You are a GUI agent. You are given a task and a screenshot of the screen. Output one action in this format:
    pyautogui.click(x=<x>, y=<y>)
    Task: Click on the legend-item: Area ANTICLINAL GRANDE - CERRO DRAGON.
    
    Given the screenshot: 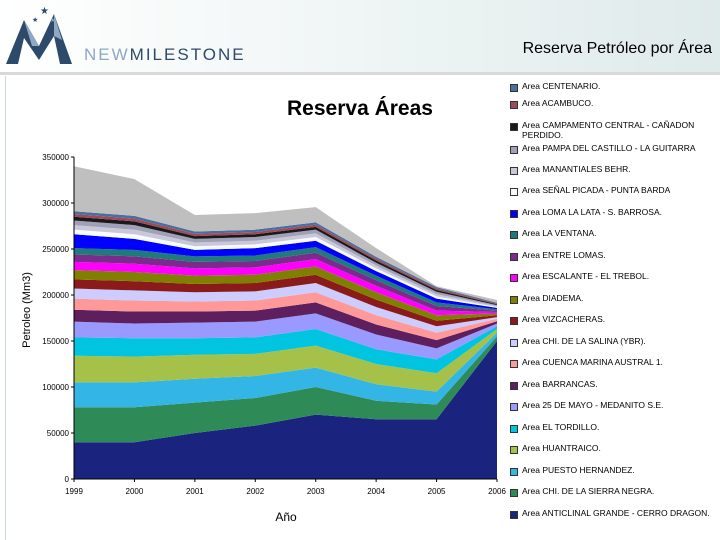 What is the action you would take?
    pyautogui.click(x=615, y=513)
    